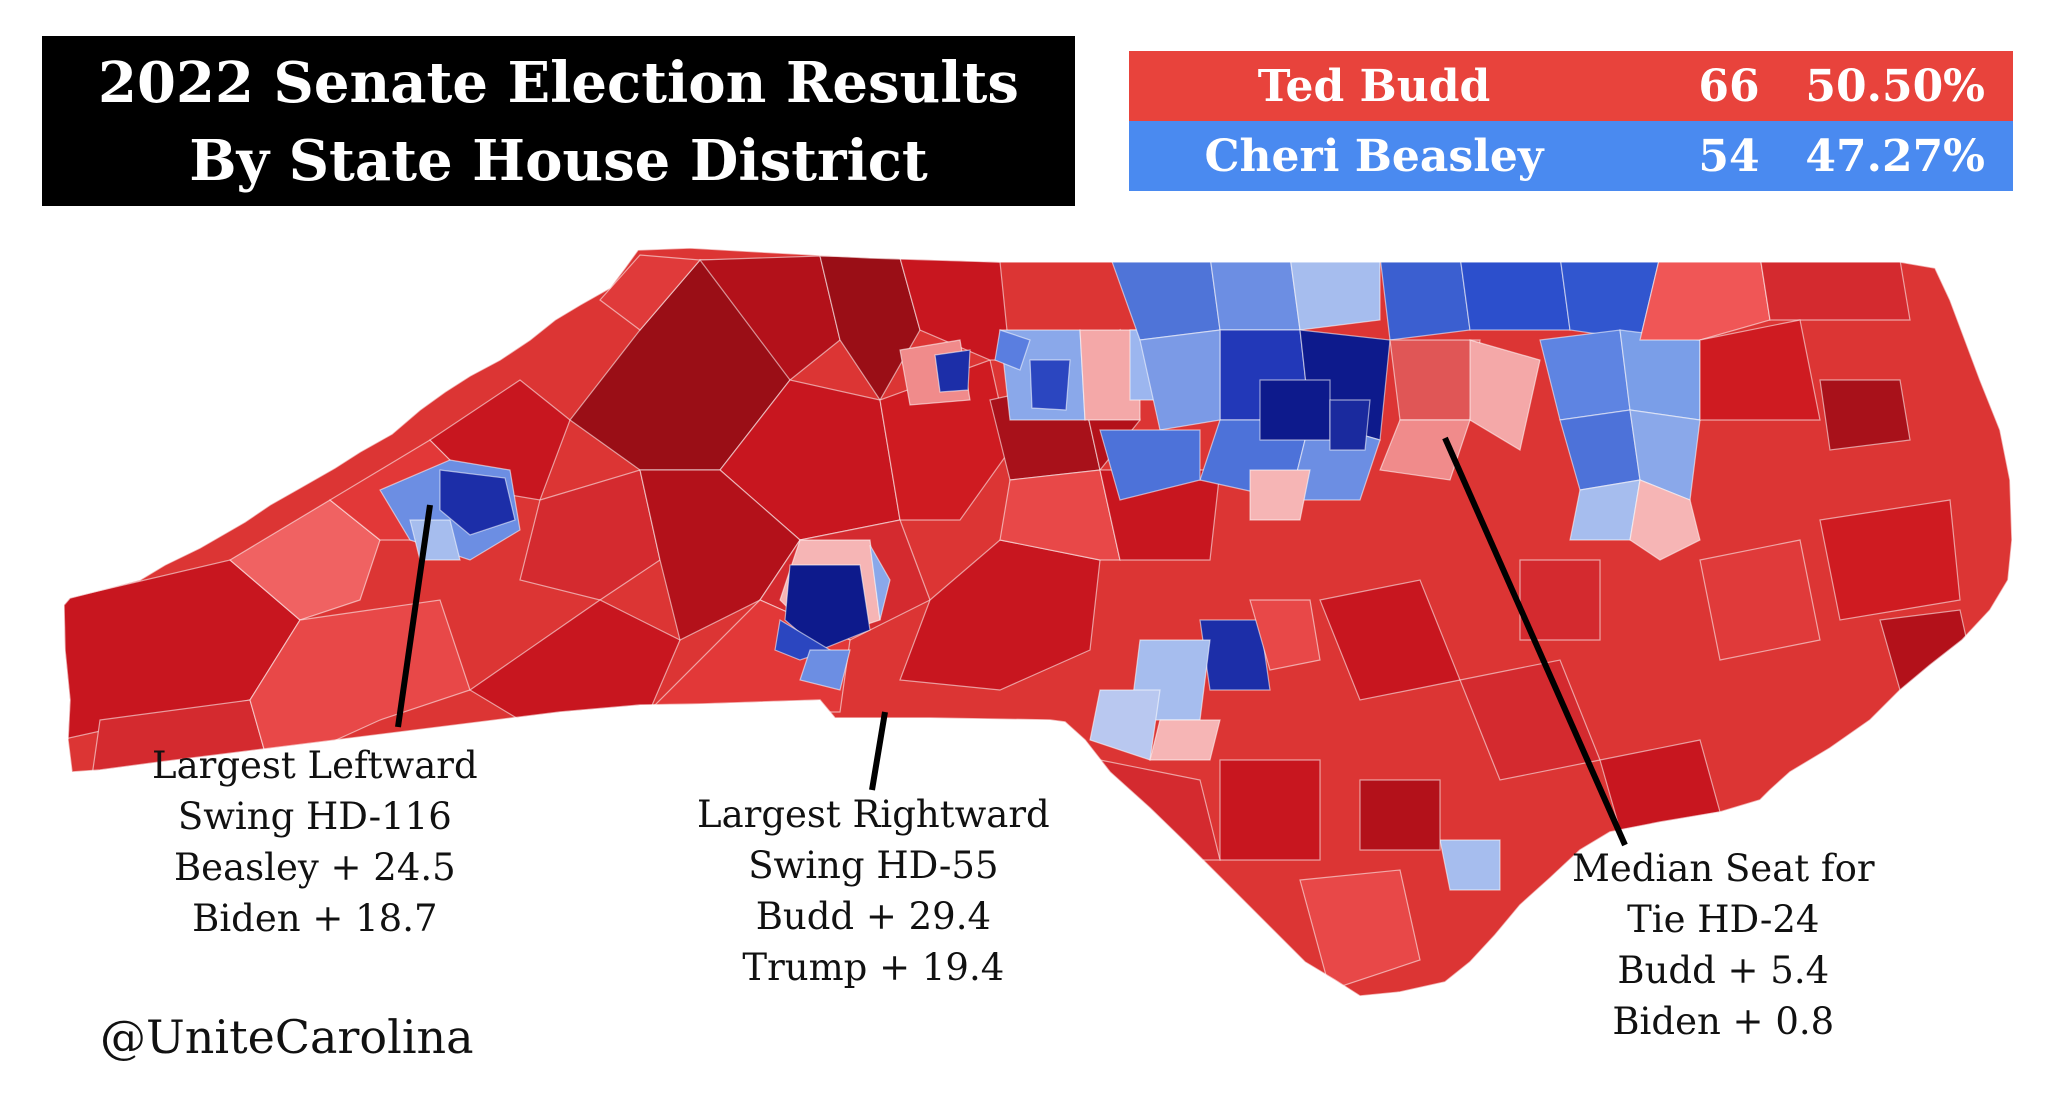 The image size is (2048, 1113). What do you see at coordinates (315, 918) in the screenshot?
I see `callout-line: Biden + 18.7` at bounding box center [315, 918].